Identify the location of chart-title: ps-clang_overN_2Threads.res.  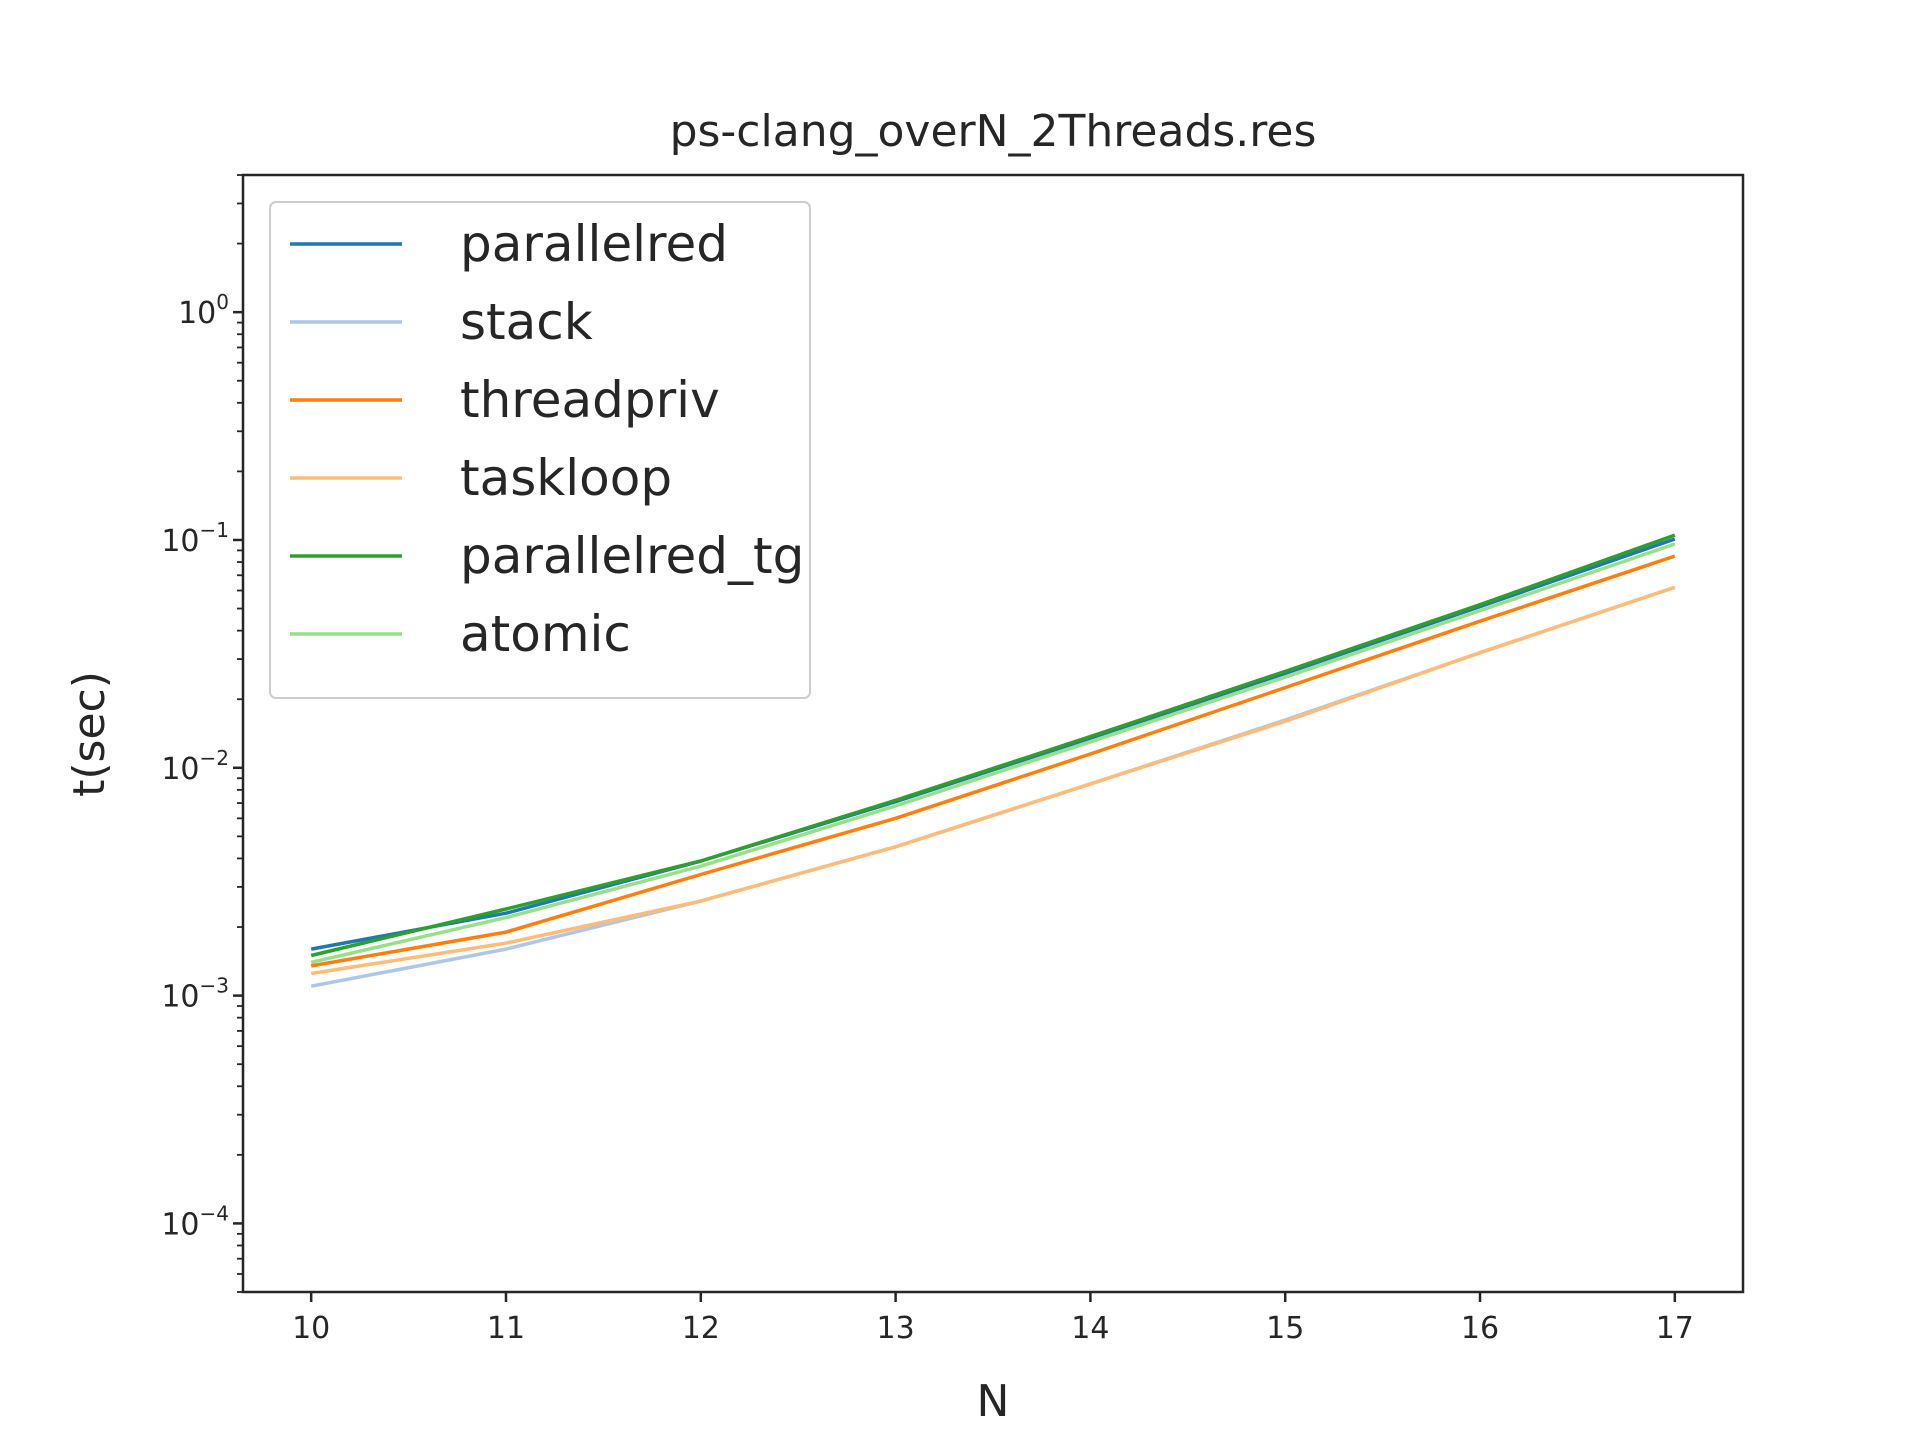
(993, 131).